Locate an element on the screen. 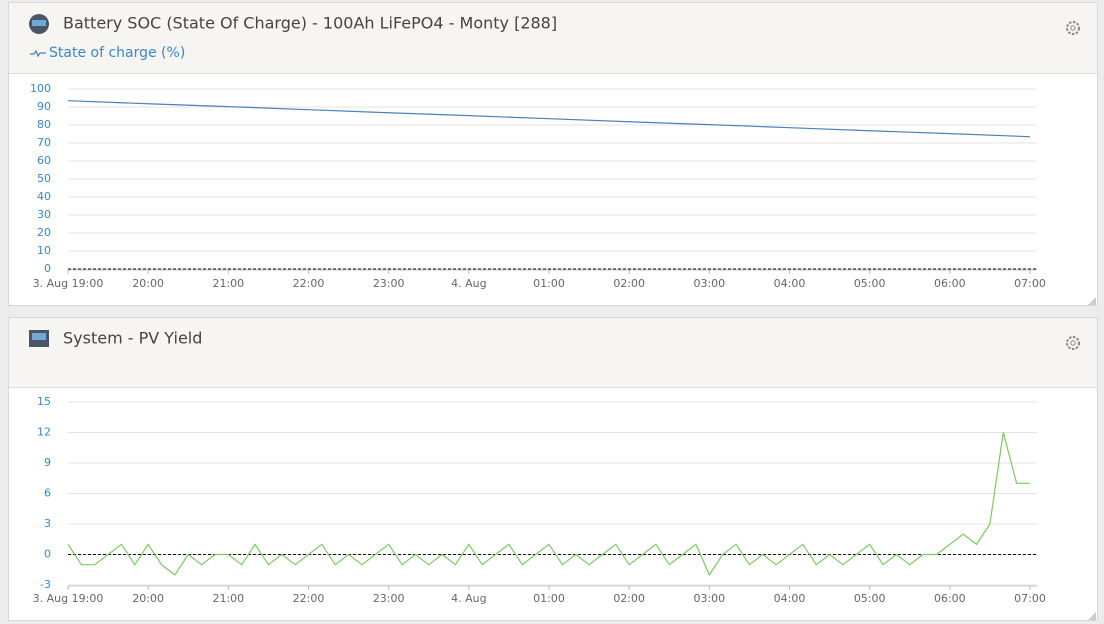 The image size is (1104, 624). chart-title: System - PV Yield is located at coordinates (132, 338).